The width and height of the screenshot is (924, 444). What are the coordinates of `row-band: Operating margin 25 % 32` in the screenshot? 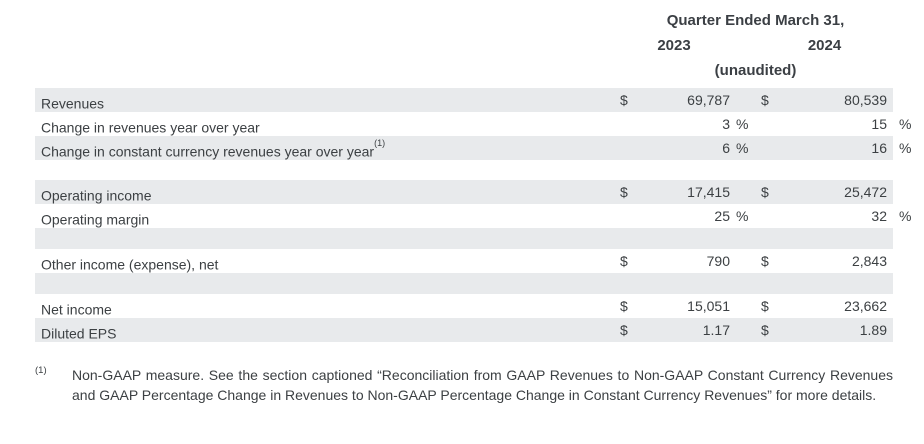 It's located at (464, 216).